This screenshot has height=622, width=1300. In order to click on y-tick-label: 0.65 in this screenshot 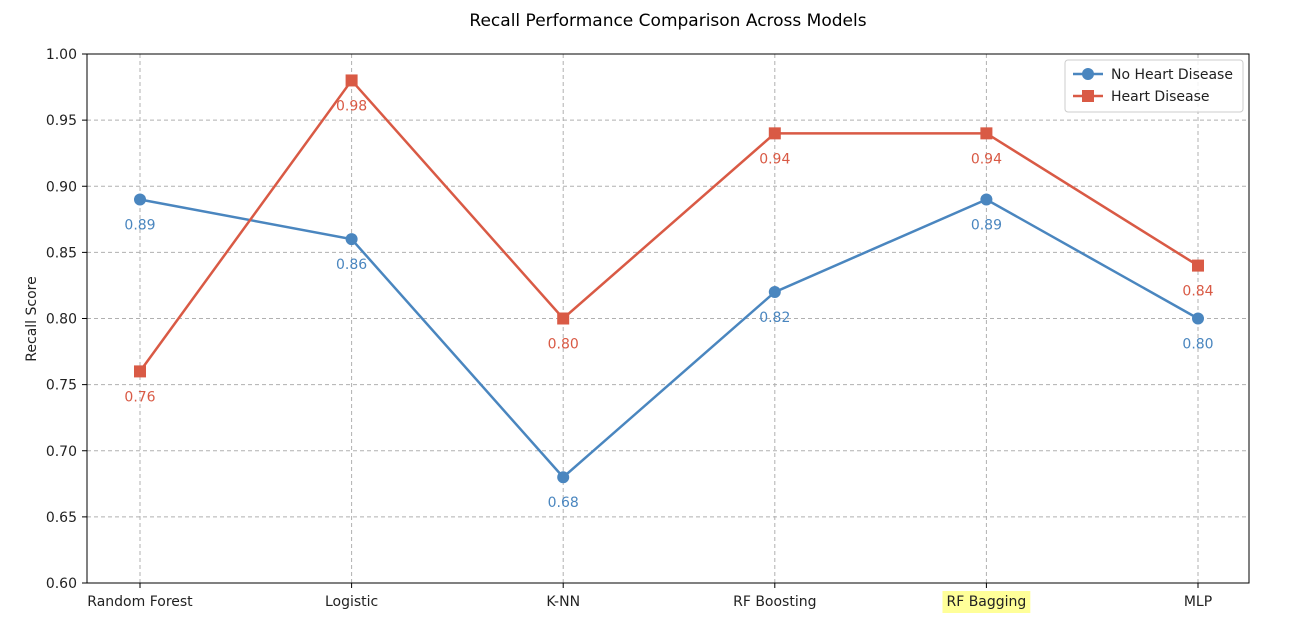, I will do `click(61, 518)`.